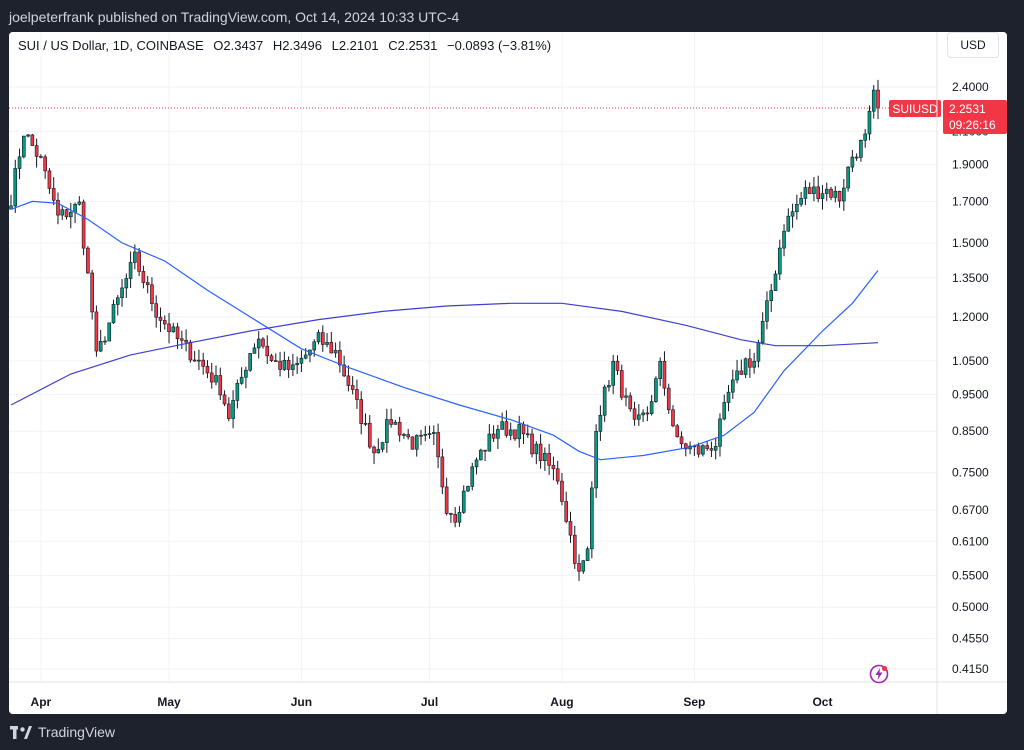 The image size is (1024, 750). Describe the element at coordinates (111, 45) in the screenshot. I see `legend-symbol: SUI / US Dollar, 1D, COINBASE` at that location.